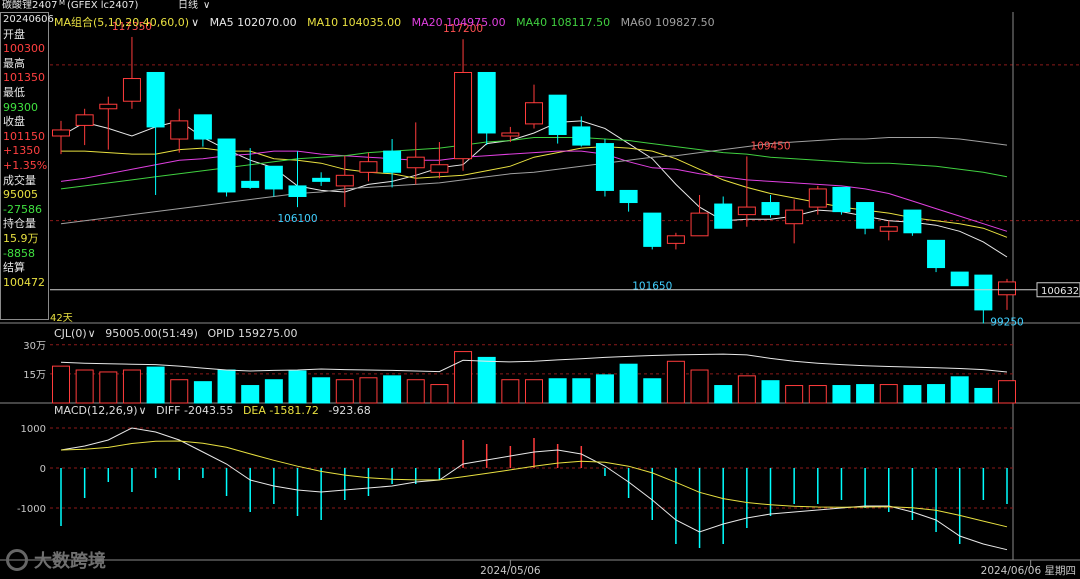 Image resolution: width=1080 pixels, height=579 pixels. Describe the element at coordinates (188, 5) in the screenshot. I see `period-selector: 日线` at that location.